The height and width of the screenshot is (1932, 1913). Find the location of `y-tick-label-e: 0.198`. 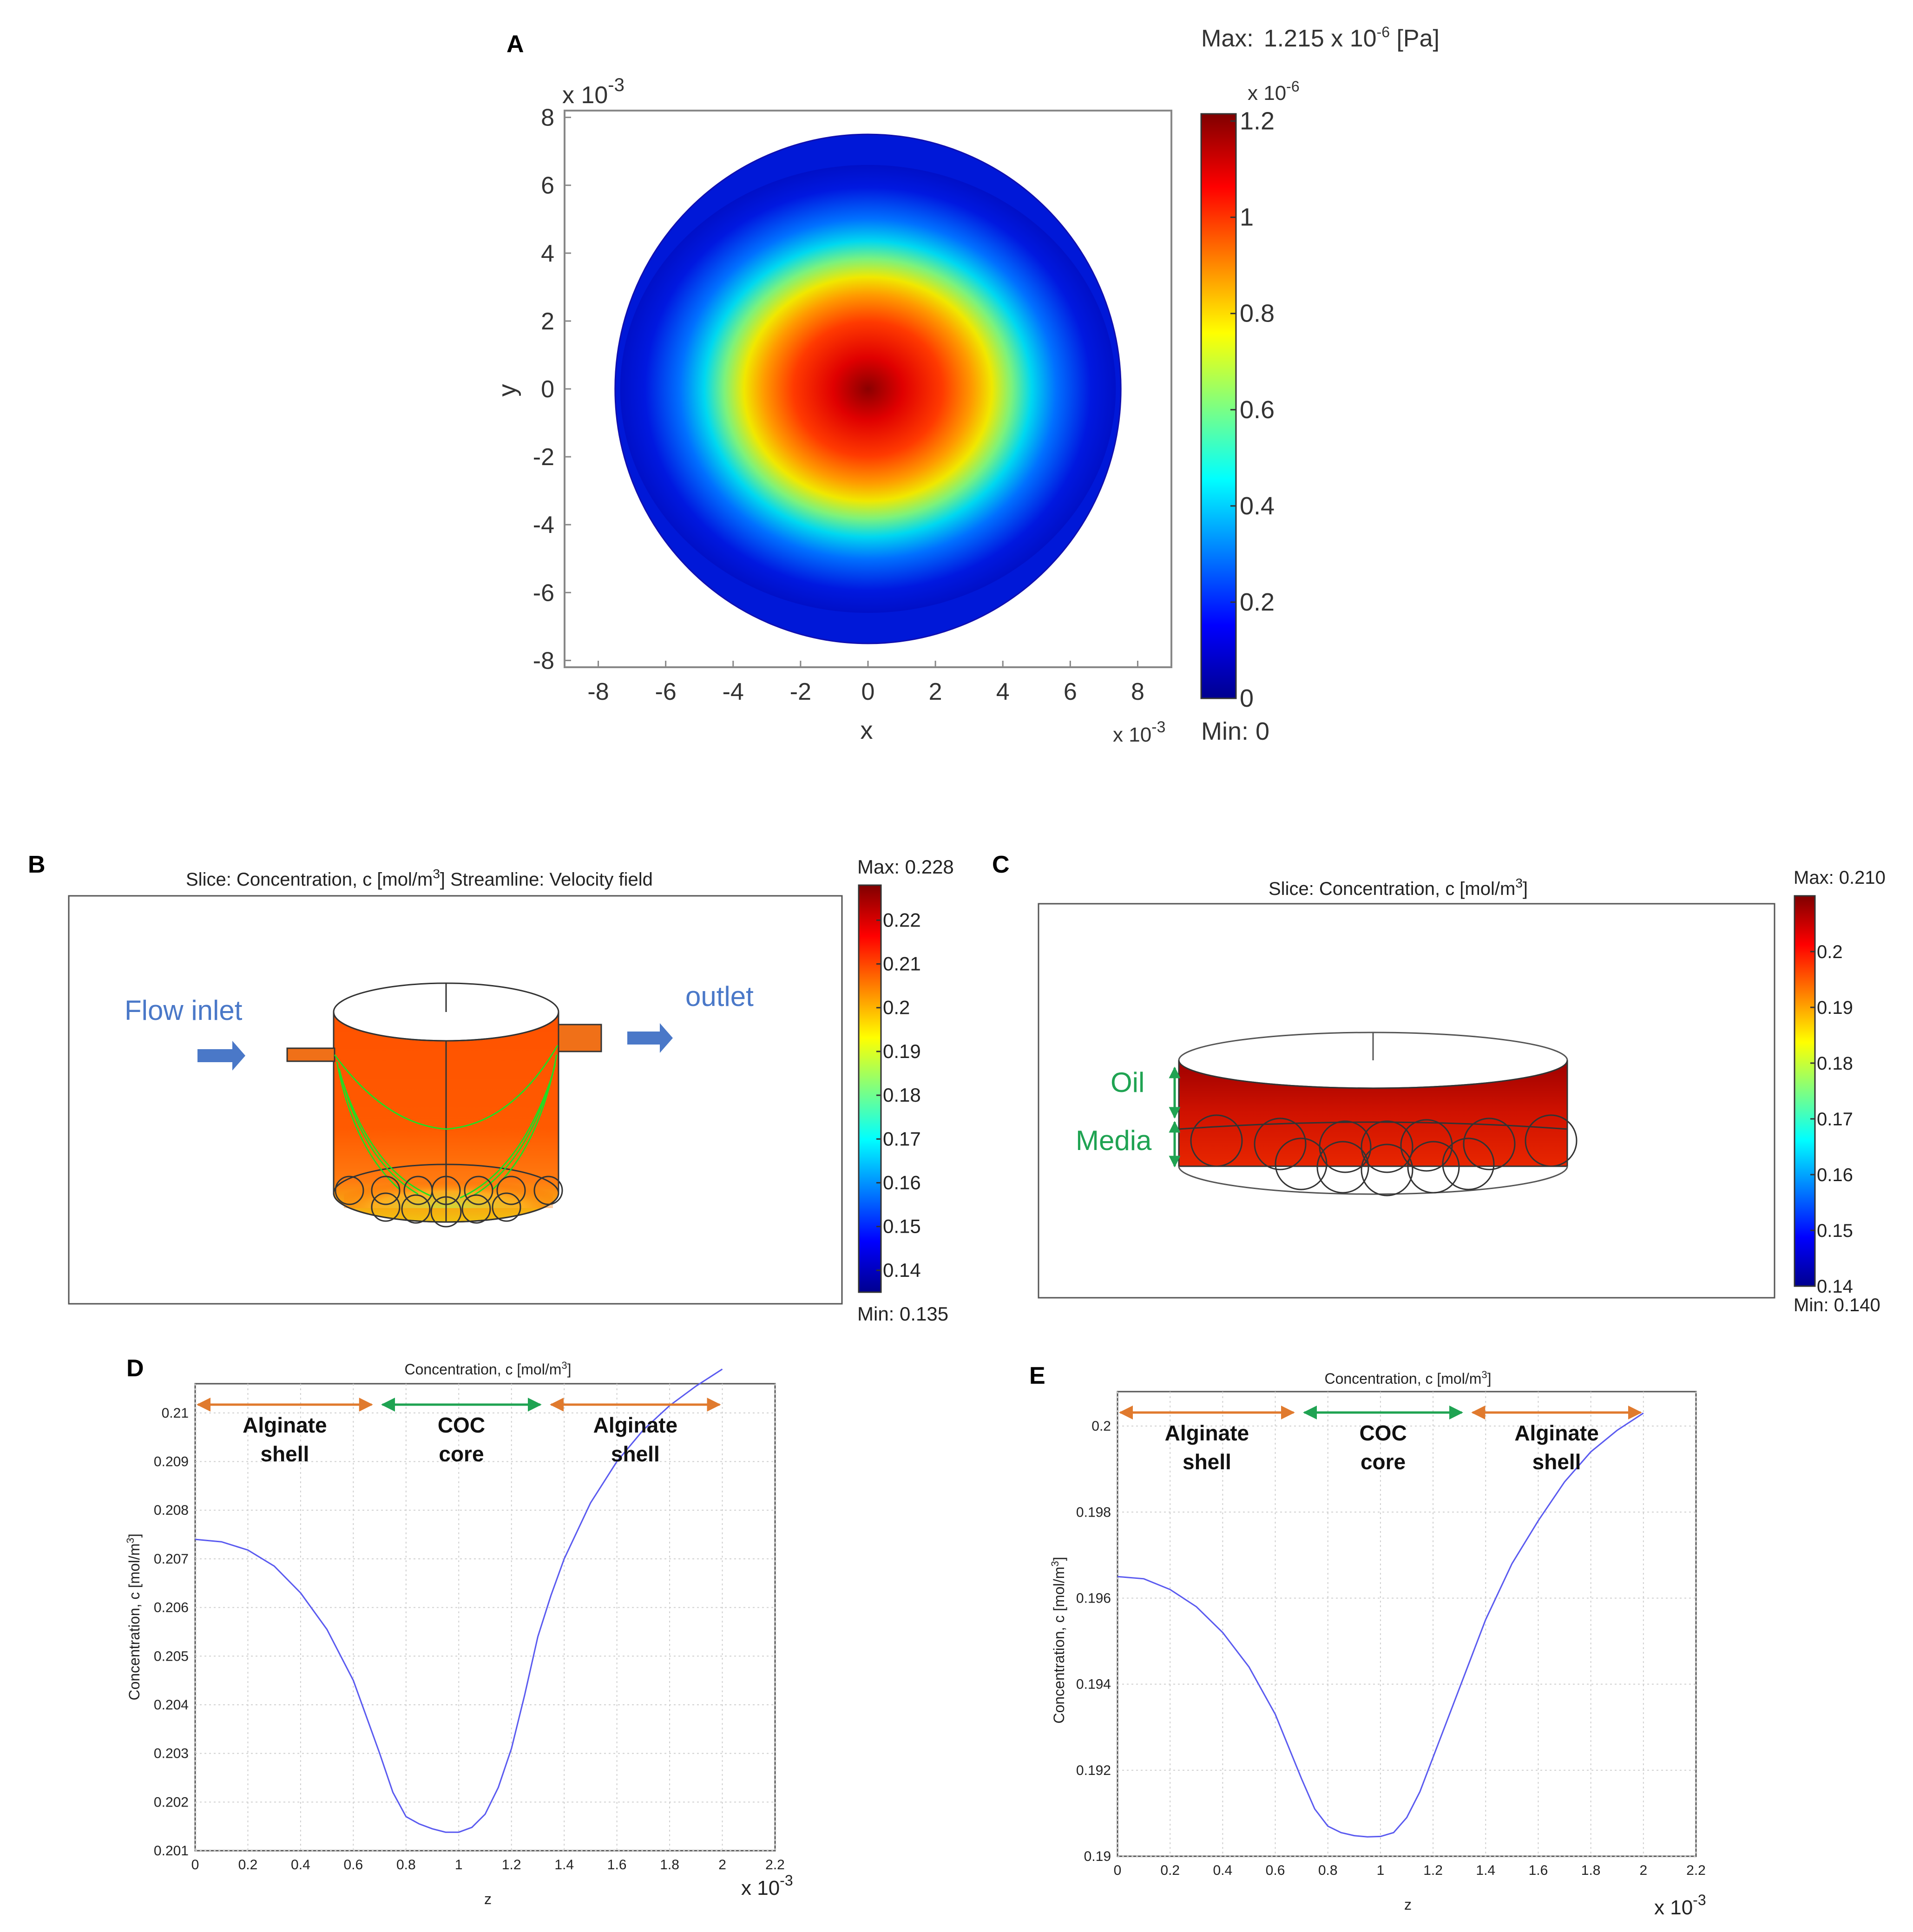

y-tick-label-e: 0.198 is located at coordinates (1093, 1512).